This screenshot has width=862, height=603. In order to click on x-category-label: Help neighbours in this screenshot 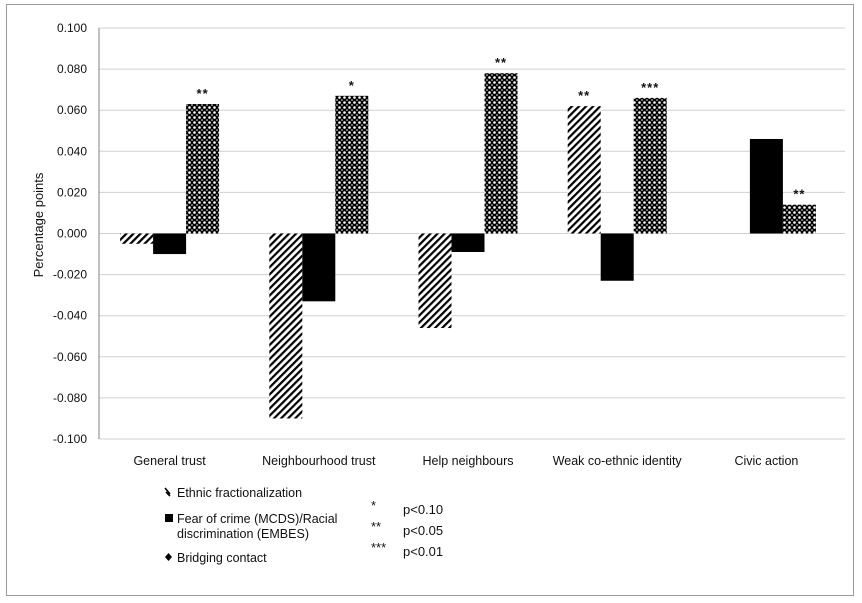, I will do `click(467, 461)`.